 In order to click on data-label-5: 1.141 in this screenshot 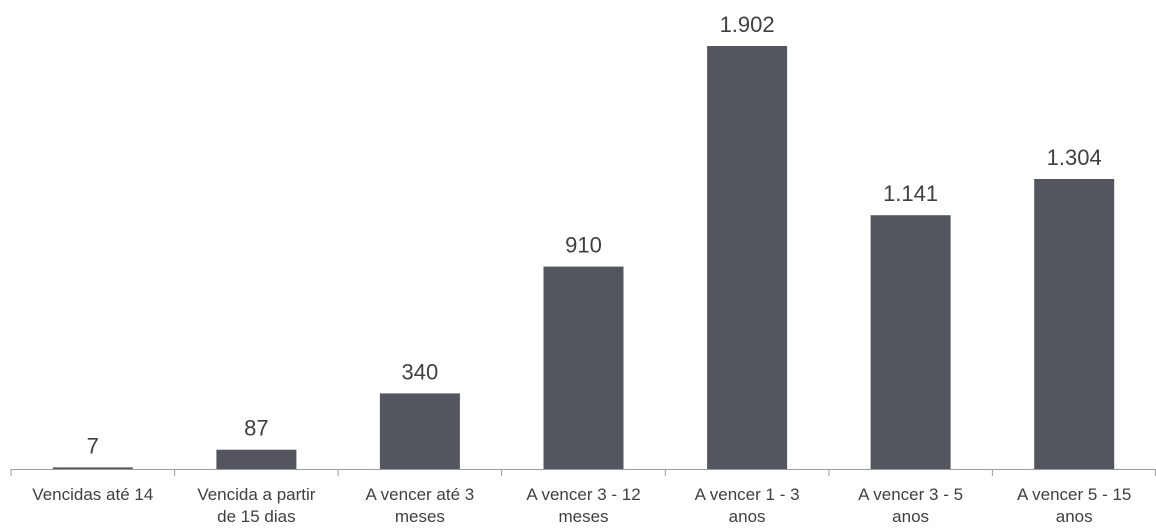, I will do `click(910, 193)`.